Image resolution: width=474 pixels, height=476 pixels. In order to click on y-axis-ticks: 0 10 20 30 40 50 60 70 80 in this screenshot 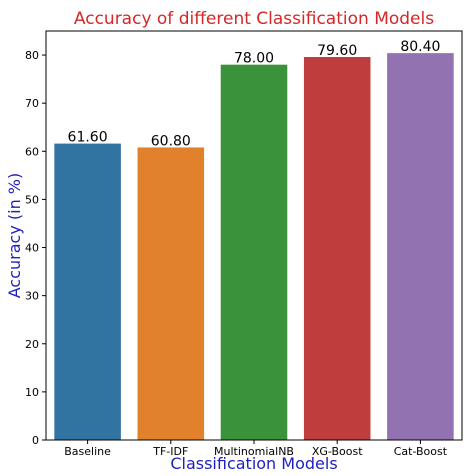, I will do `click(35, 248)`.